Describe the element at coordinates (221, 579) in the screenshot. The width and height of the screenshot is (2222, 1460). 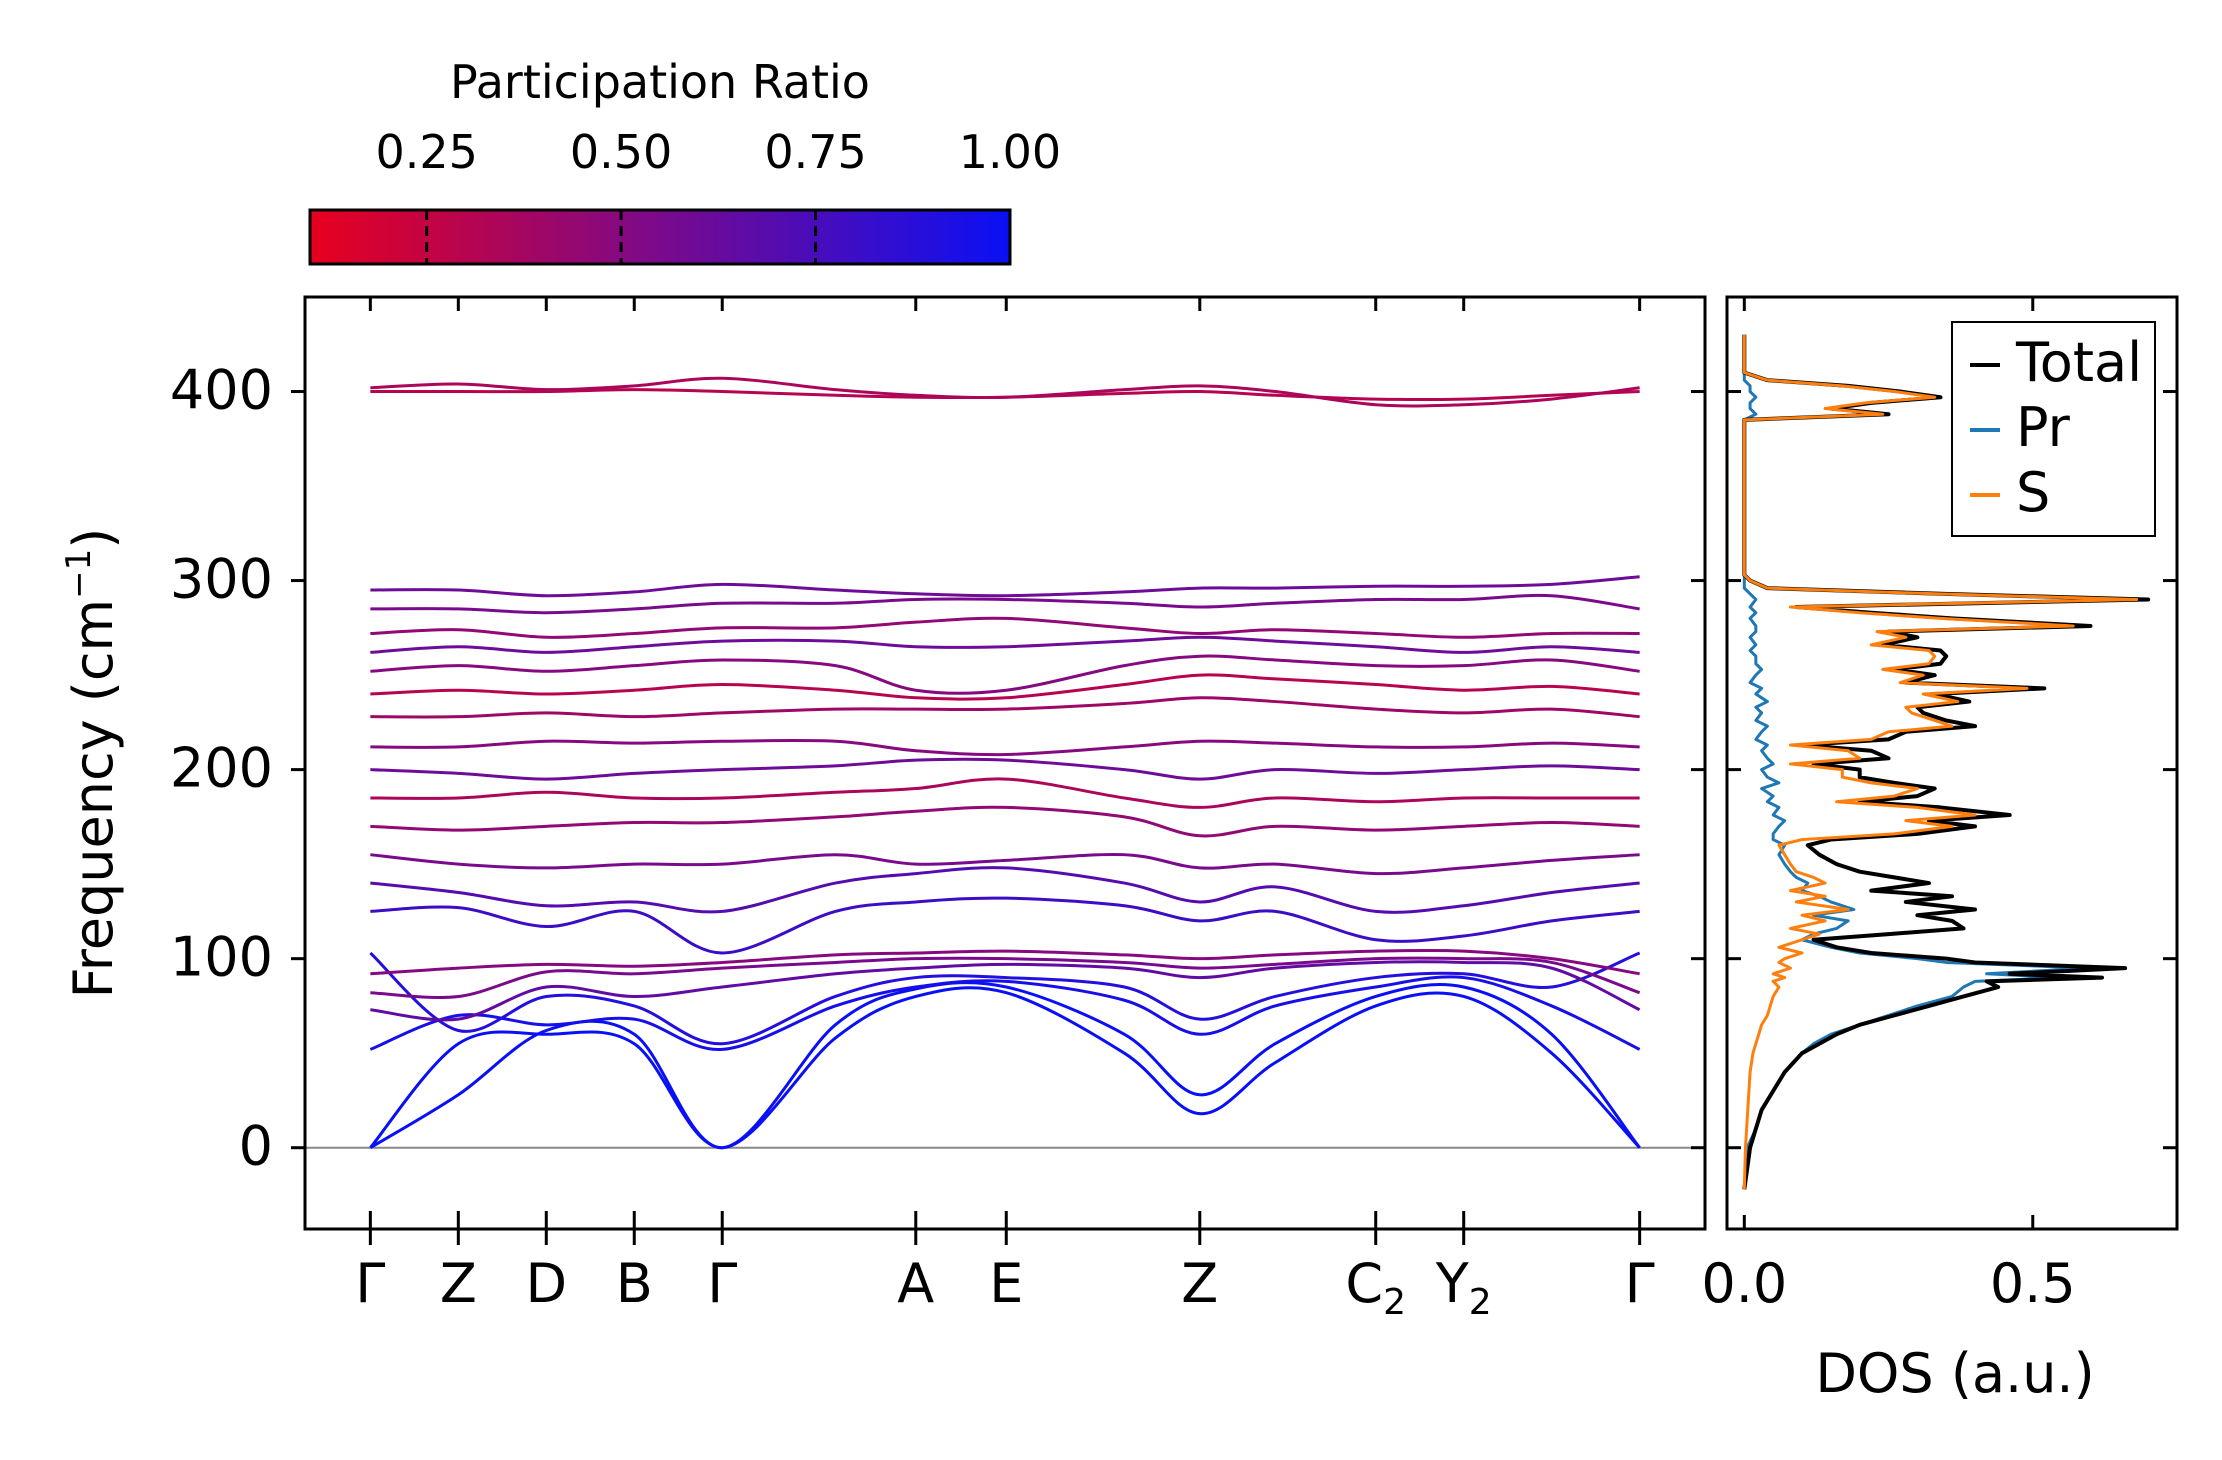
I see `y-tick-label: 300` at that location.